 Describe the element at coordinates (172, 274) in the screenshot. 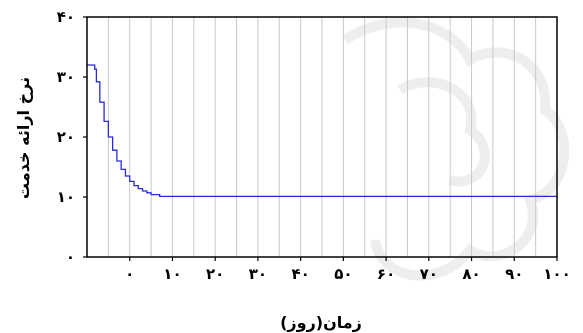

I see `x-tick-label: ۱۰` at that location.